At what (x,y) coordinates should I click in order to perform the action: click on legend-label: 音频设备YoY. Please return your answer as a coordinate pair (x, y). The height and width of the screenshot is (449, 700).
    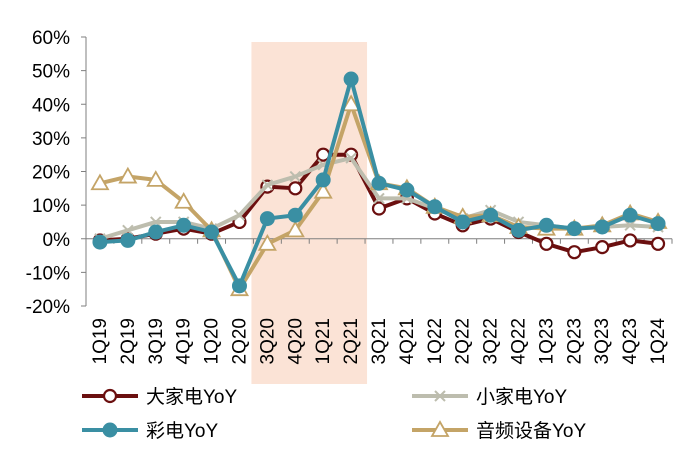
    Looking at the image, I should click on (531, 431).